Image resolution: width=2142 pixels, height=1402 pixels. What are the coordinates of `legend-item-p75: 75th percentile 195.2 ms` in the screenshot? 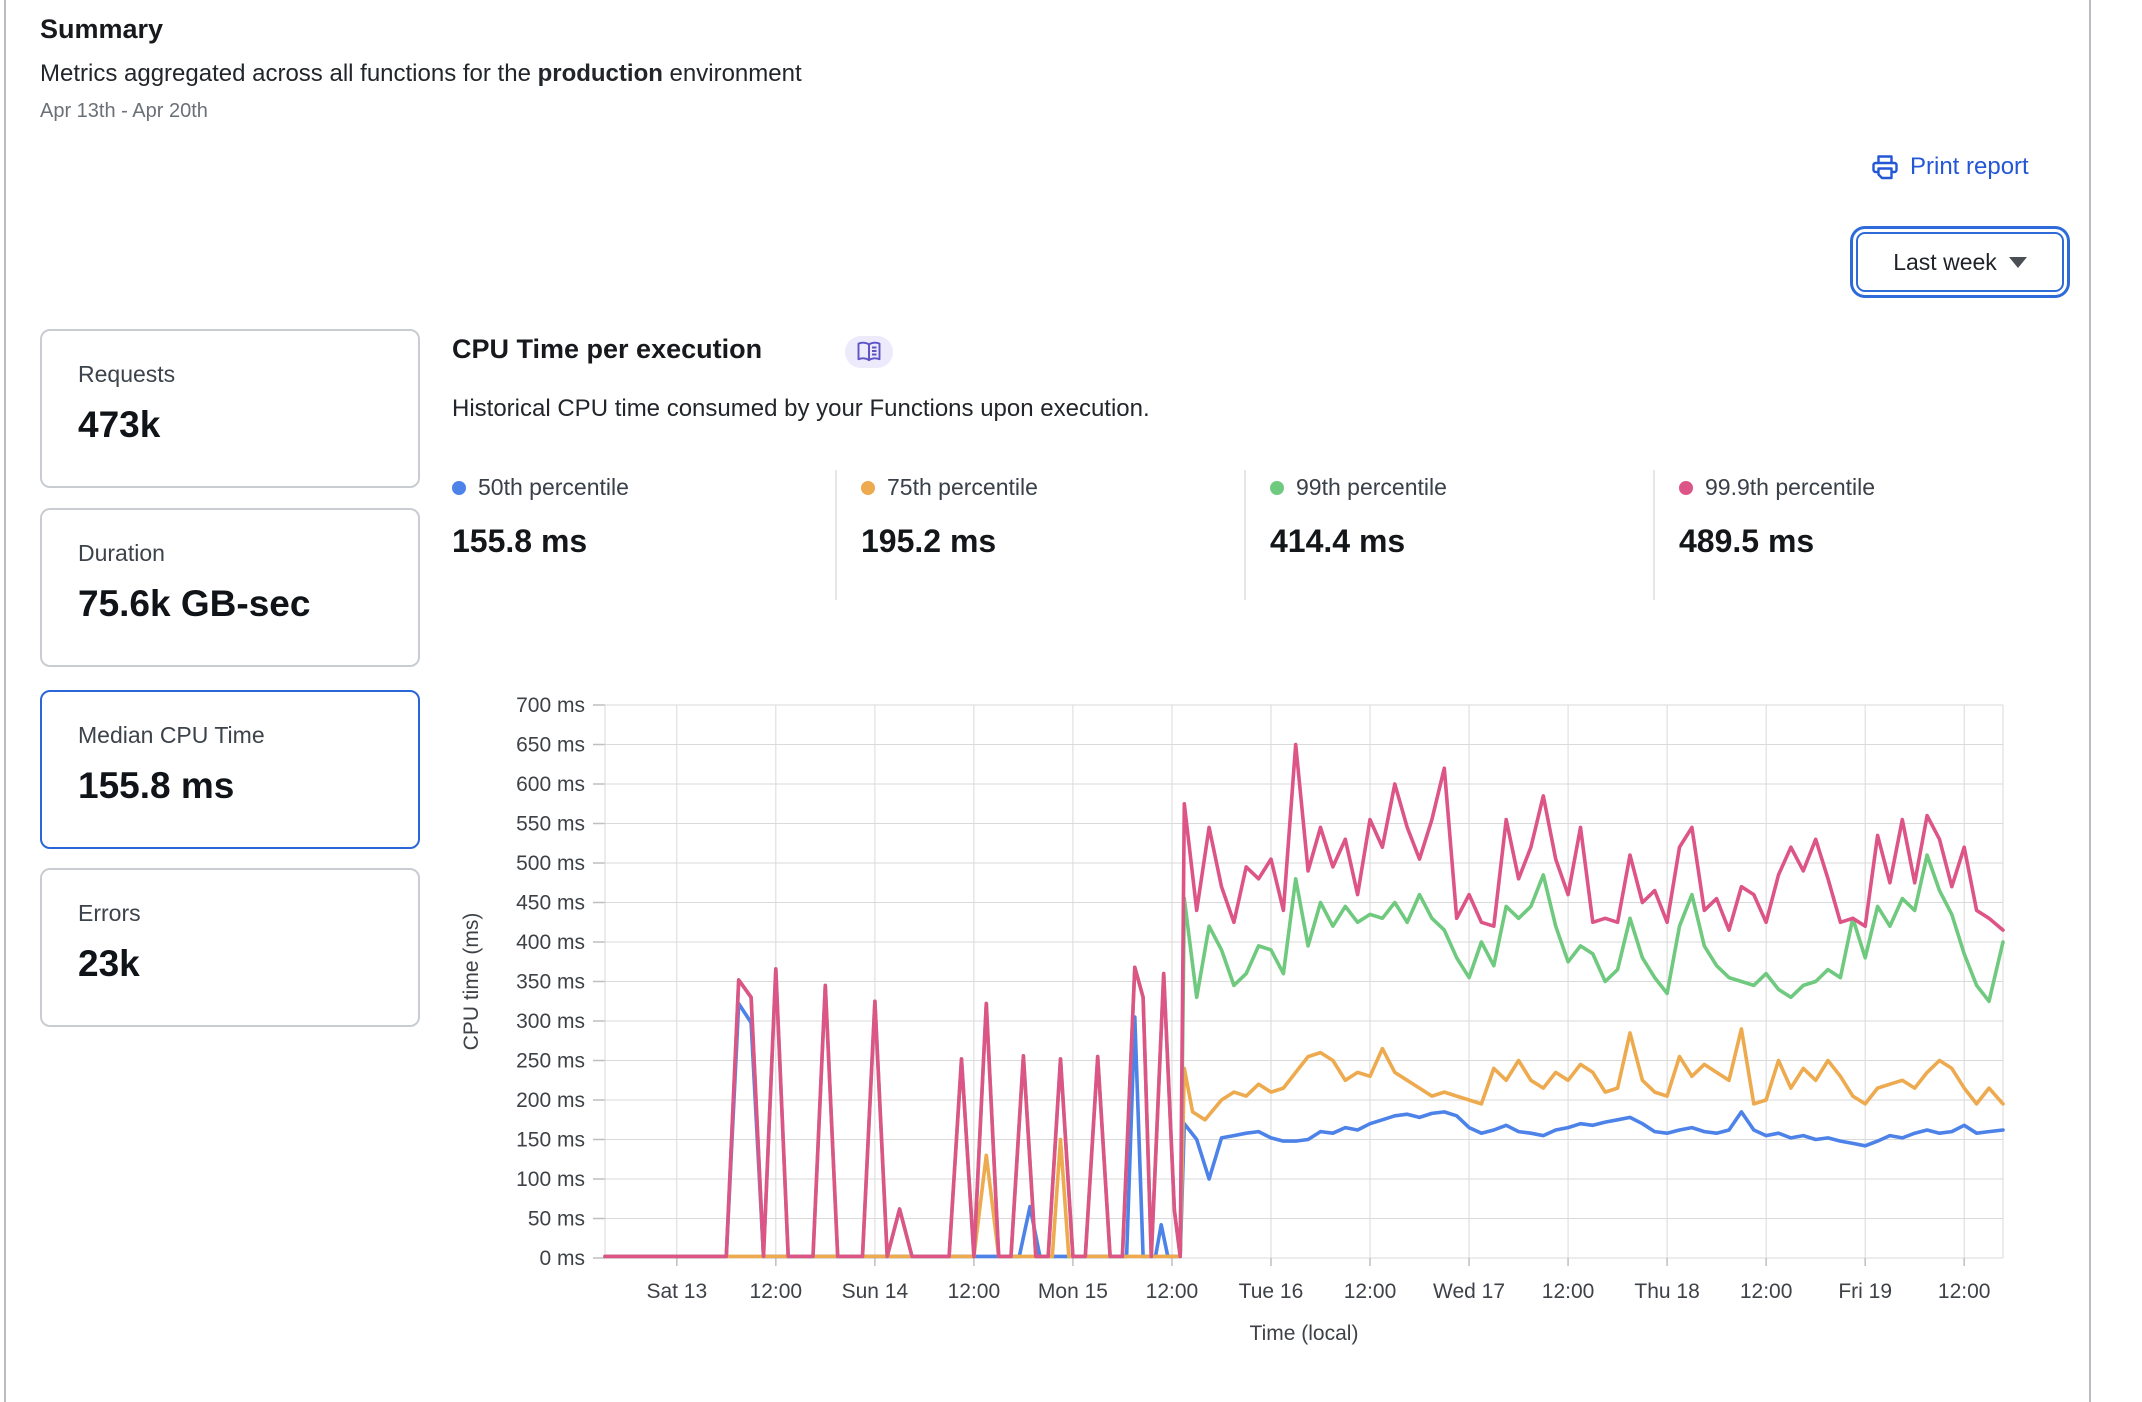 It's located at (1039, 535).